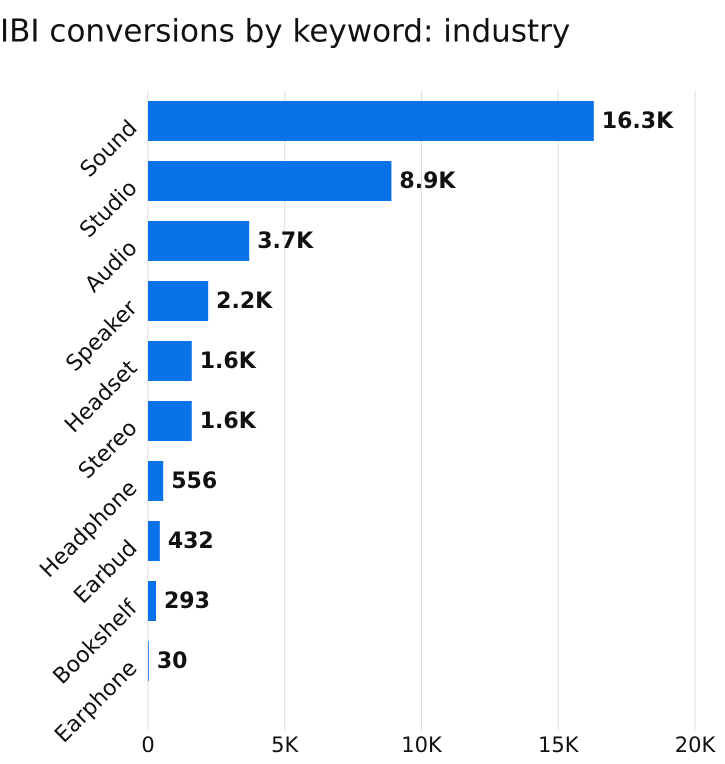  Describe the element at coordinates (191, 541) in the screenshot. I see `value-label: 432` at that location.